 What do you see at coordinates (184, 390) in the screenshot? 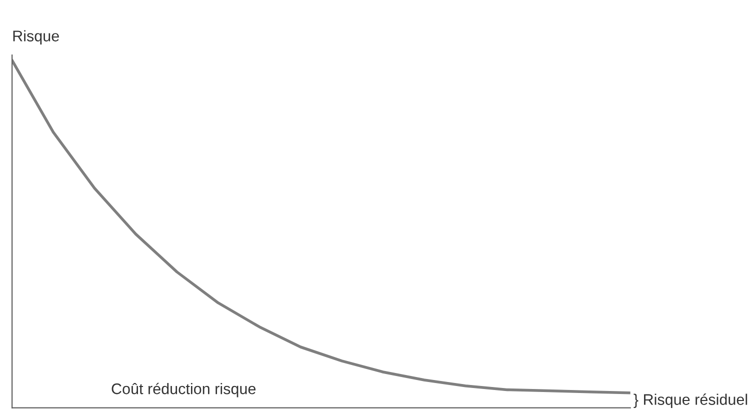
I see `x-axis-title: Coût réduction risque` at bounding box center [184, 390].